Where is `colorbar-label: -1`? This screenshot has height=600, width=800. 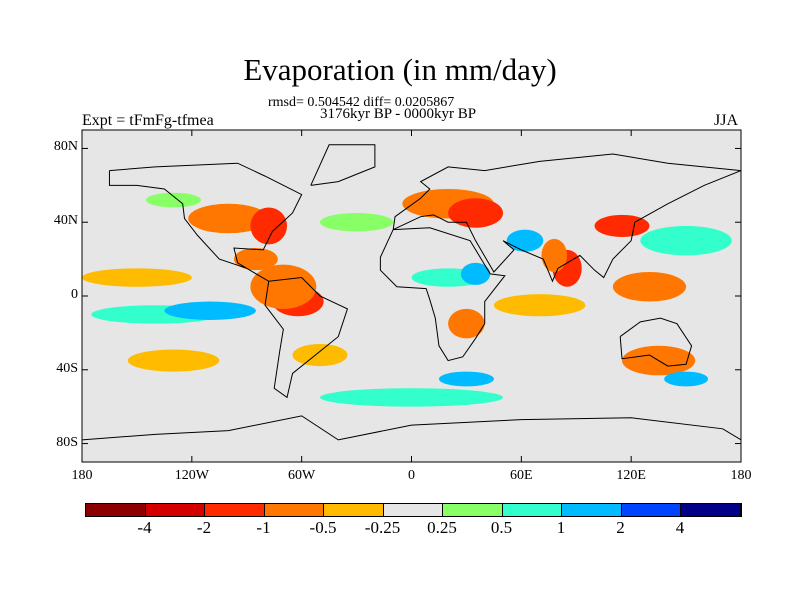
colorbar-label: -1 is located at coordinates (263, 527).